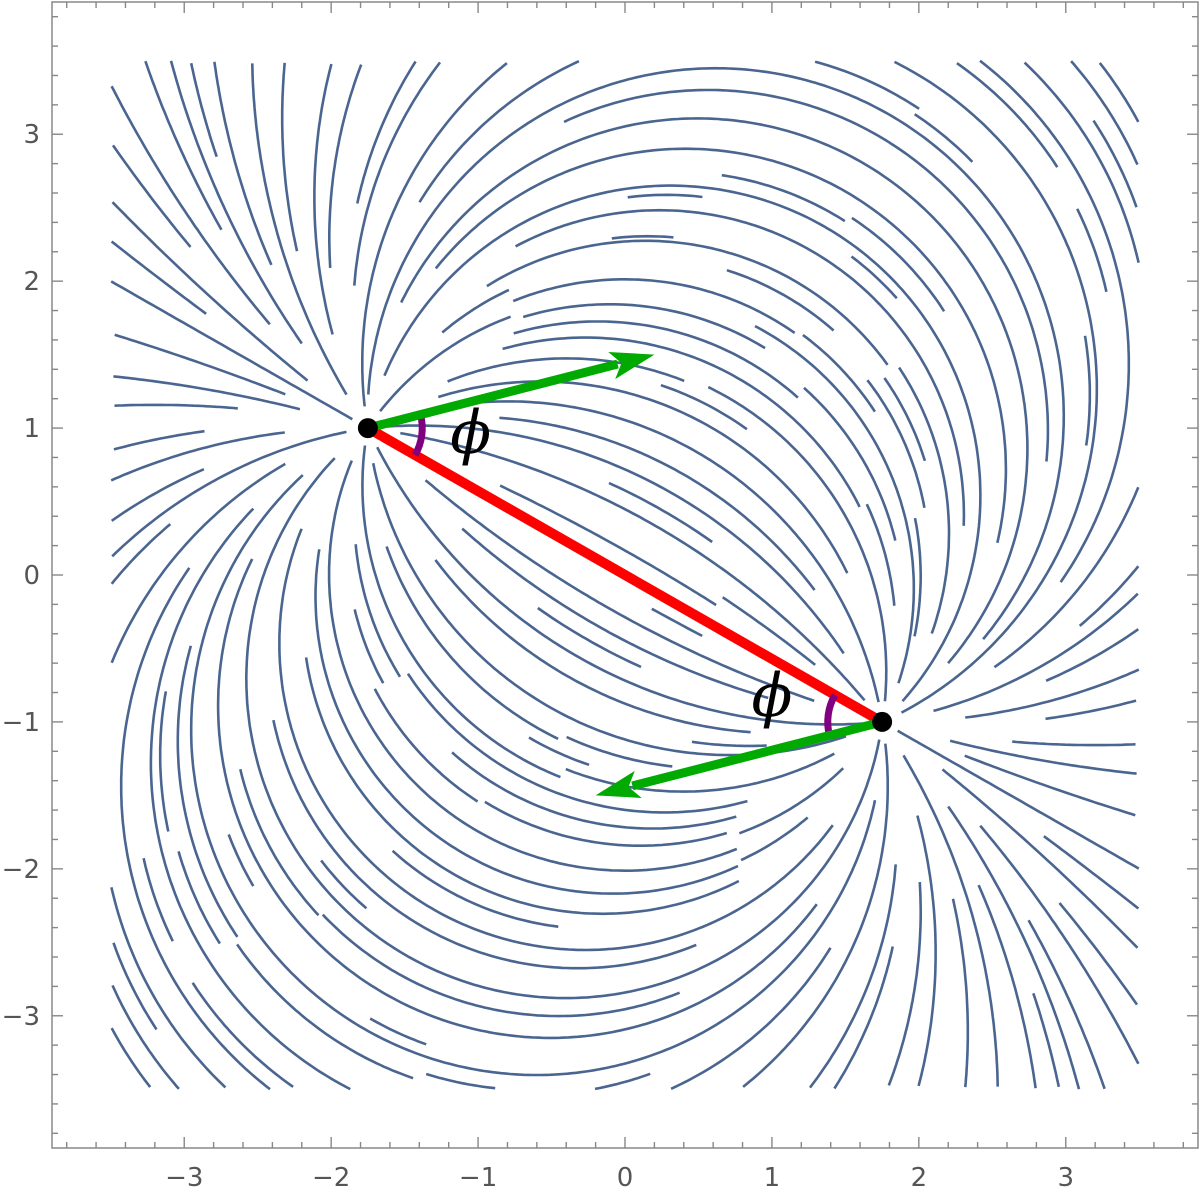  Describe the element at coordinates (31, 576) in the screenshot. I see `y-tick-label: 0` at that location.